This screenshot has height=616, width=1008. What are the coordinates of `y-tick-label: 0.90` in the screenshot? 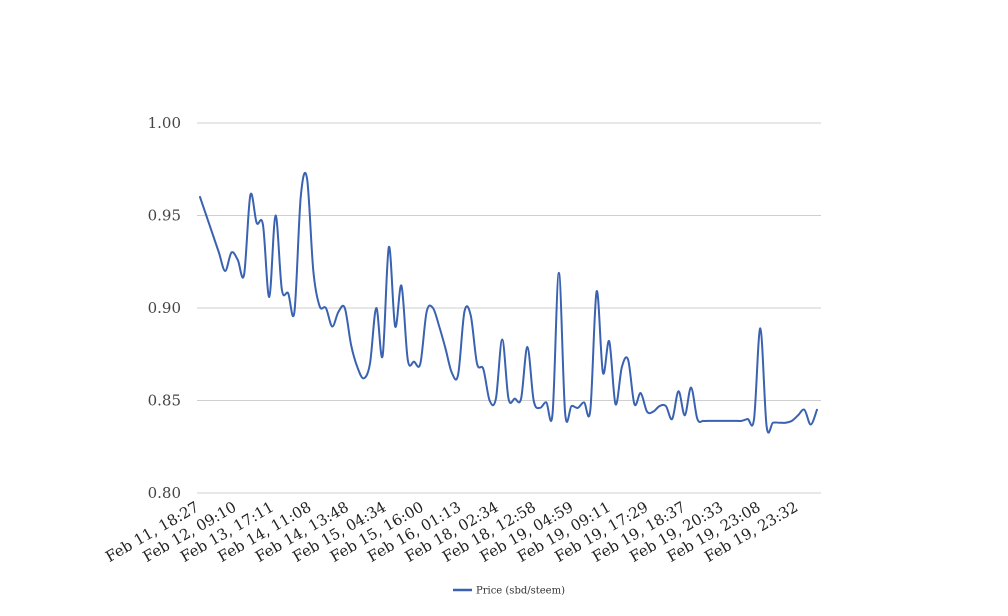 It's located at (164, 308).